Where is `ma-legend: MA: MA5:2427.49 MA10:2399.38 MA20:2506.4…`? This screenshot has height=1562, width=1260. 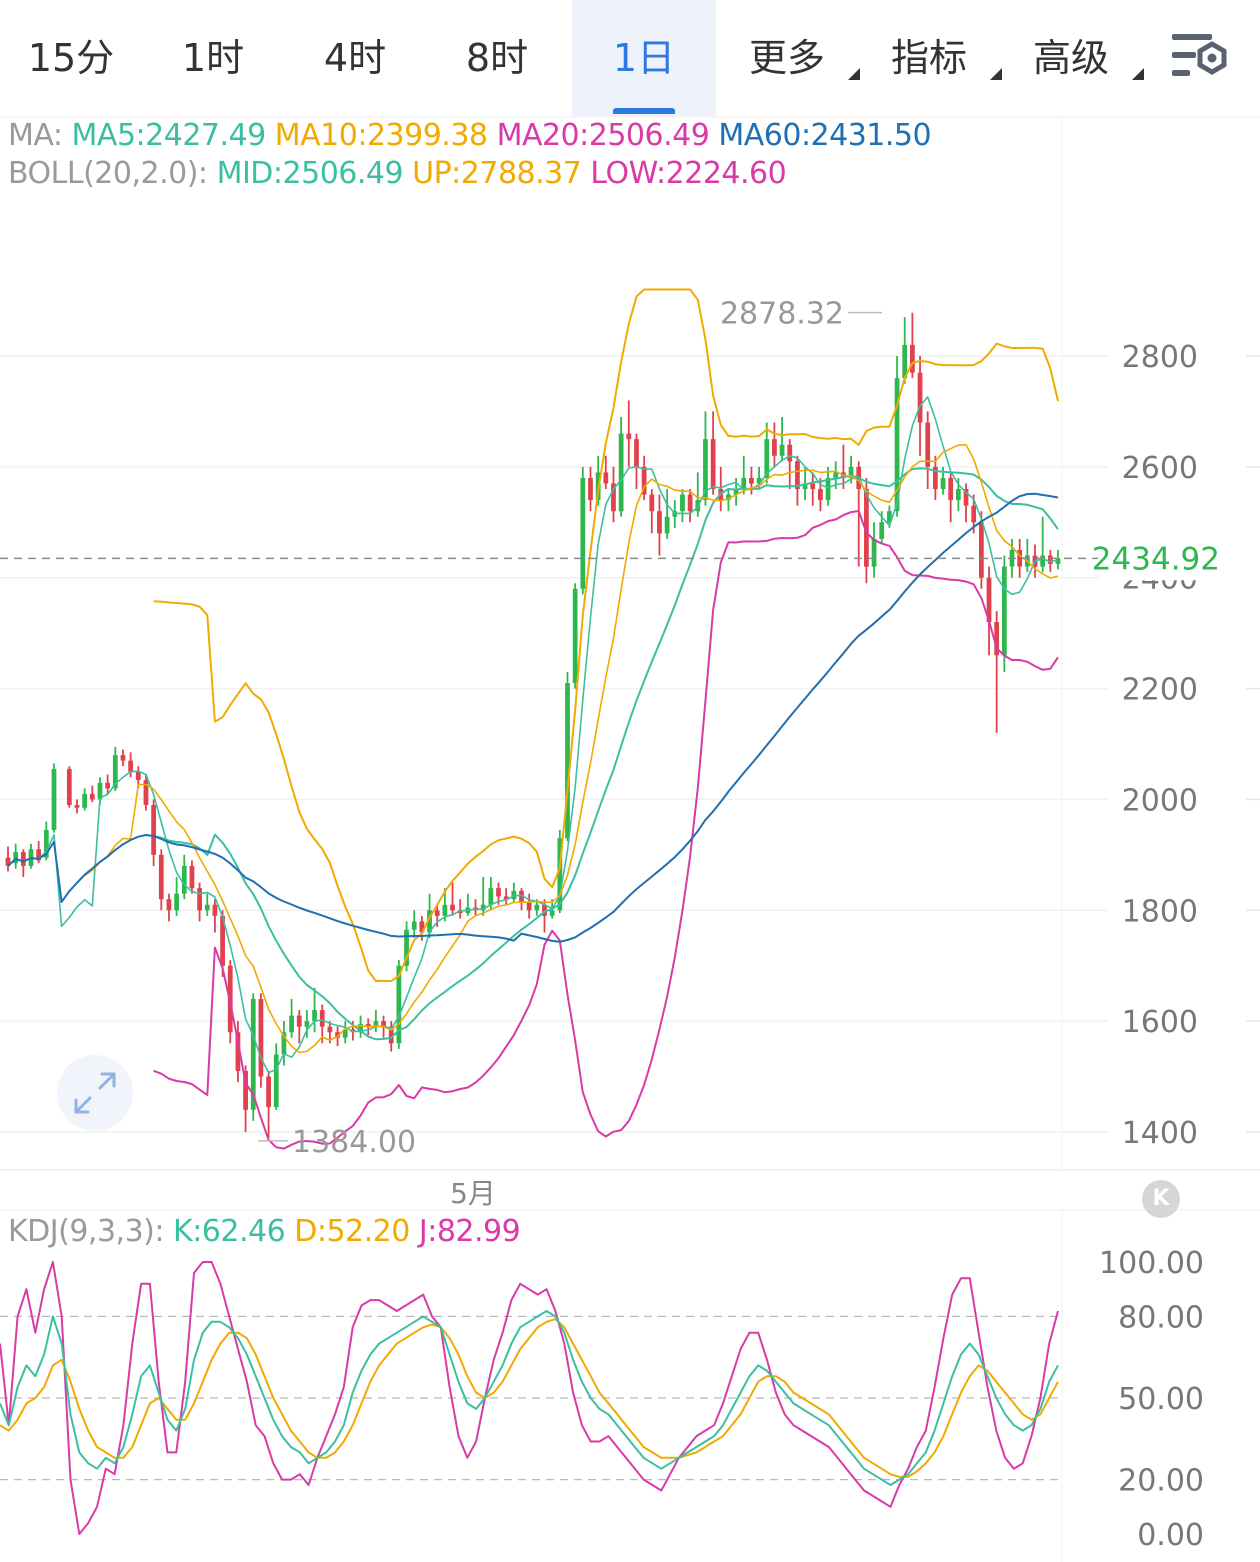
ma-legend: MA: MA5:2427.49 MA10:2399.38 MA20:2506.4… is located at coordinates (470, 135).